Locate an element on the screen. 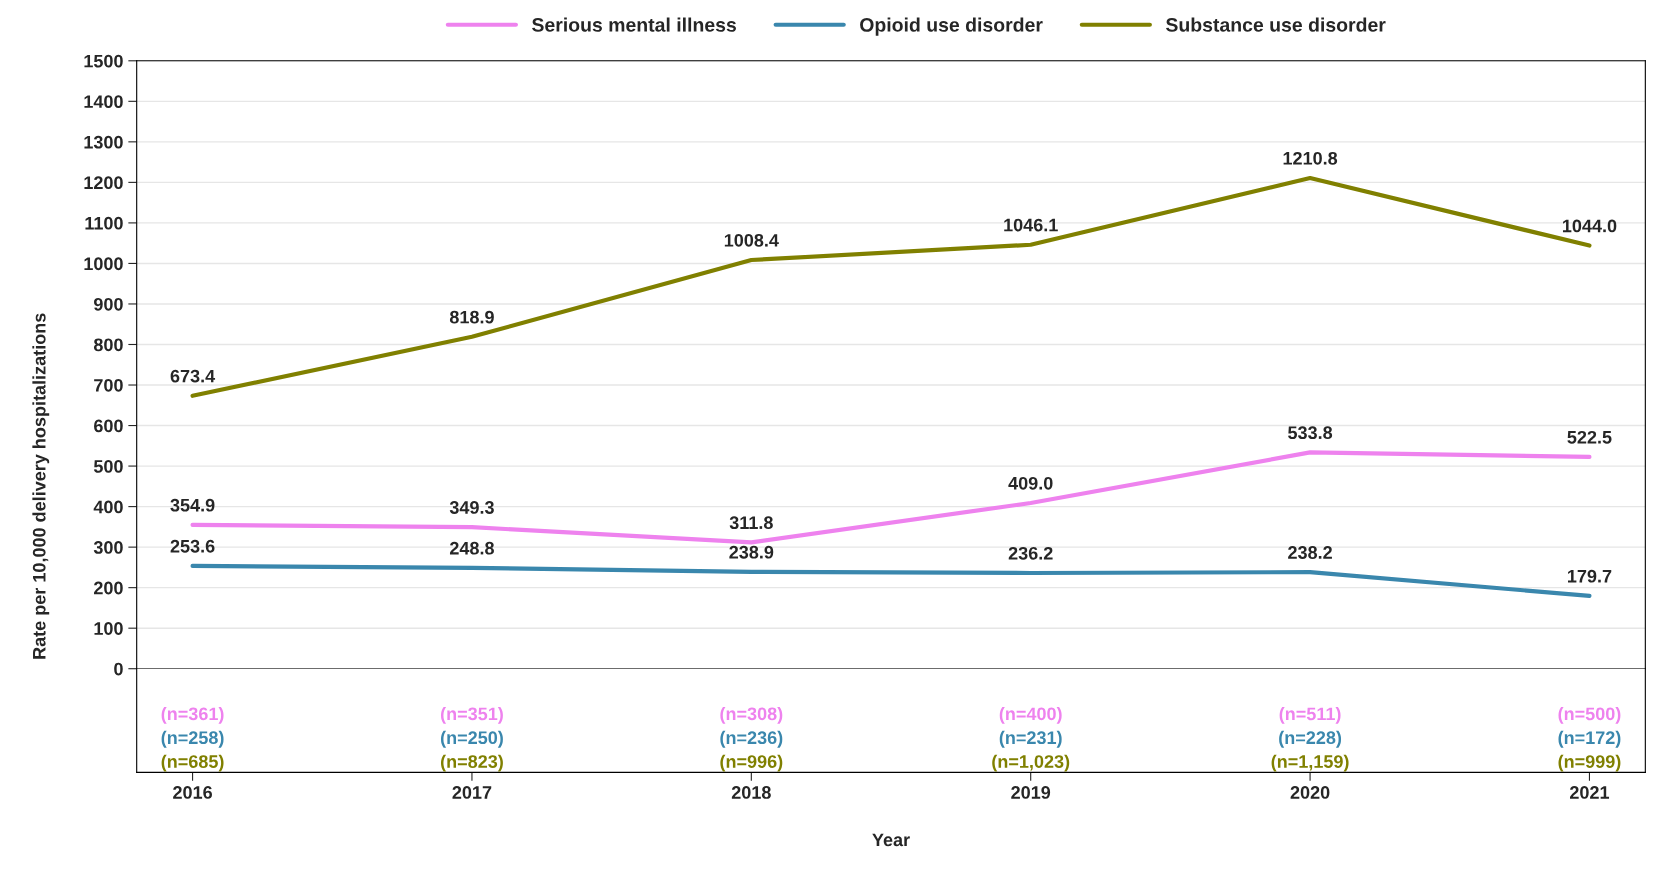  x-tick-label: 2017 is located at coordinates (472, 792).